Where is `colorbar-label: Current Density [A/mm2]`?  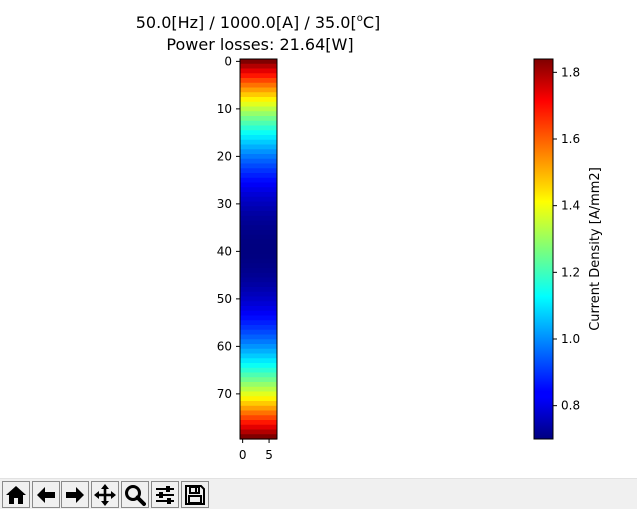 colorbar-label: Current Density [A/mm2] is located at coordinates (595, 249).